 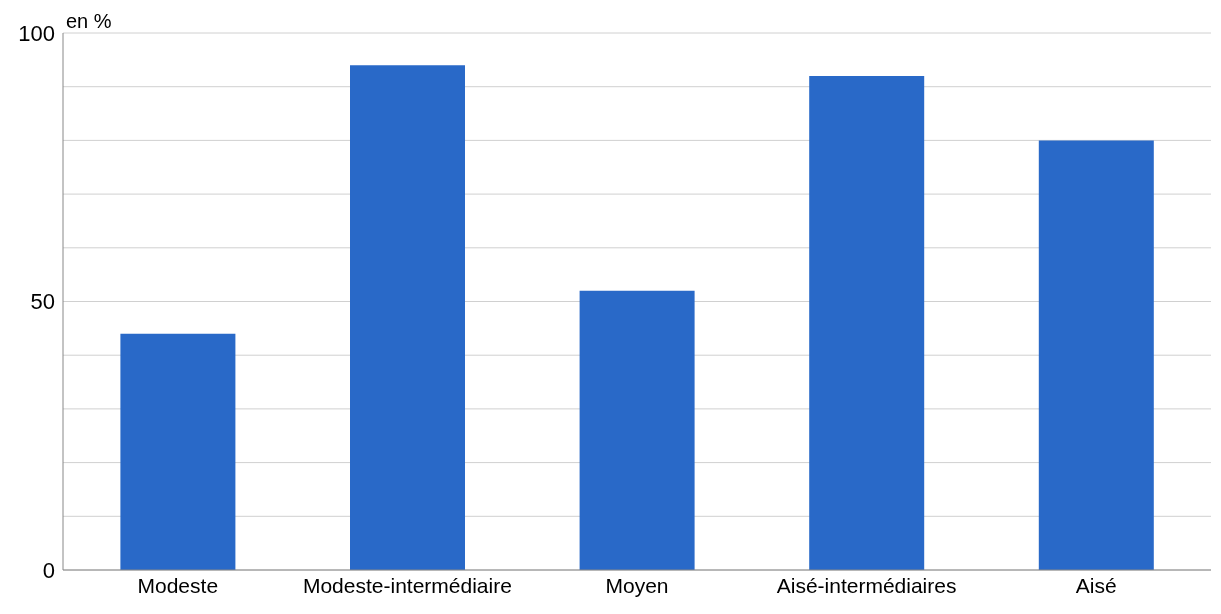 What do you see at coordinates (637, 585) in the screenshot?
I see `x-tick-label: Moyen` at bounding box center [637, 585].